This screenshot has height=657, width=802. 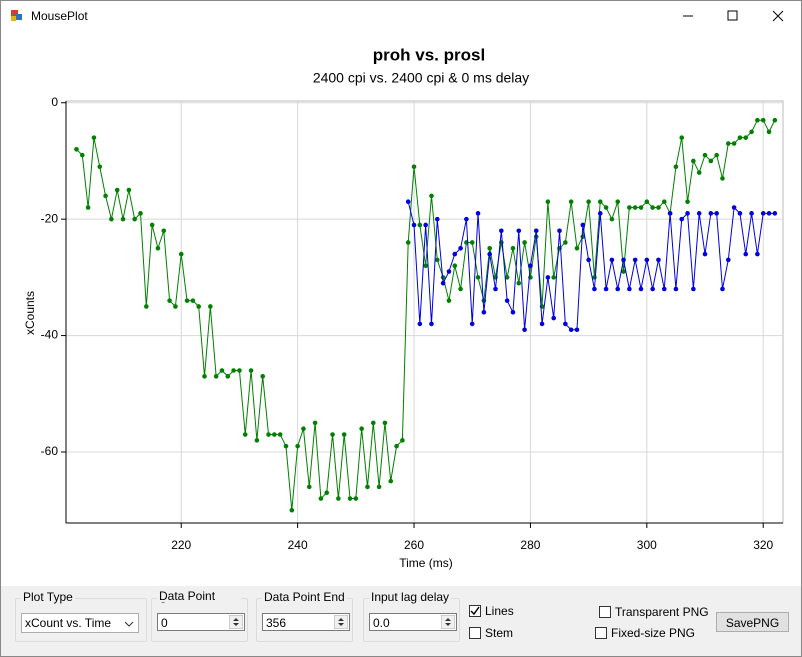 What do you see at coordinates (68, 623) in the screenshot?
I see `combo-value: xCount vs. Time` at bounding box center [68, 623].